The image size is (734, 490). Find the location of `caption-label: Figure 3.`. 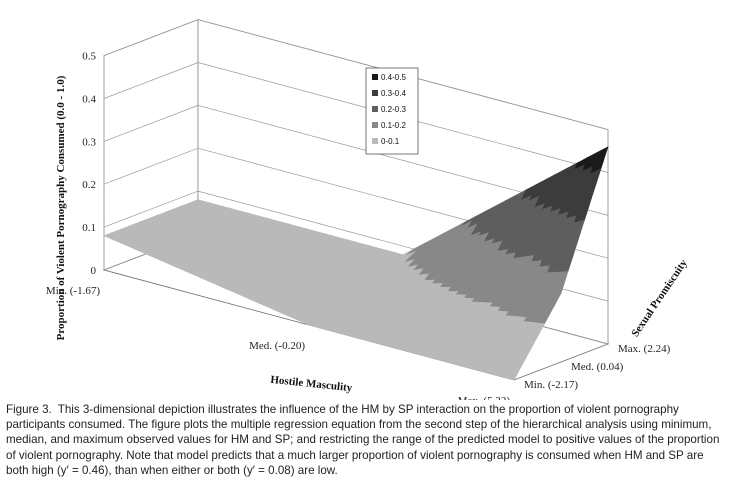

caption-label: Figure 3. is located at coordinates (29, 409).